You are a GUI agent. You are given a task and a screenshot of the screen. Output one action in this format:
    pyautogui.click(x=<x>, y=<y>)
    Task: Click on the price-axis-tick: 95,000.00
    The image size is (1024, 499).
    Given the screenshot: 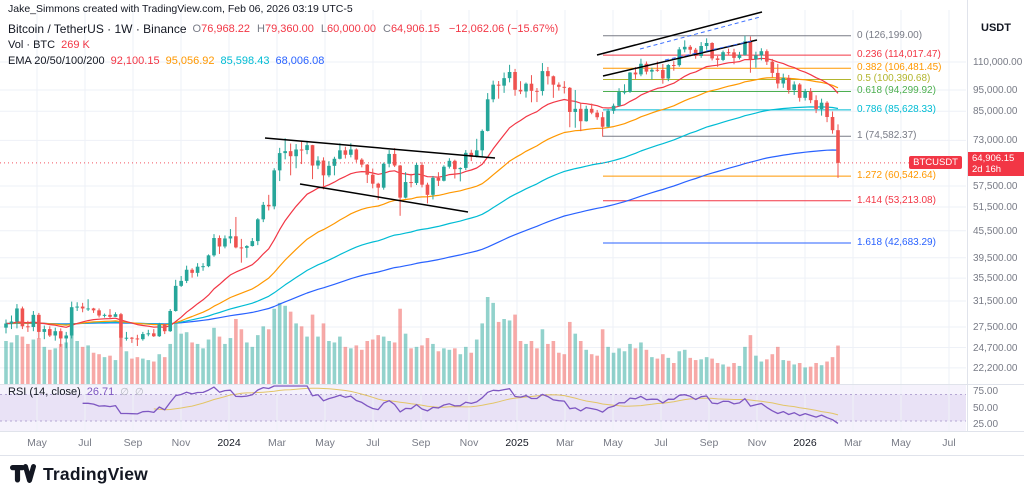 What is the action you would take?
    pyautogui.click(x=995, y=91)
    